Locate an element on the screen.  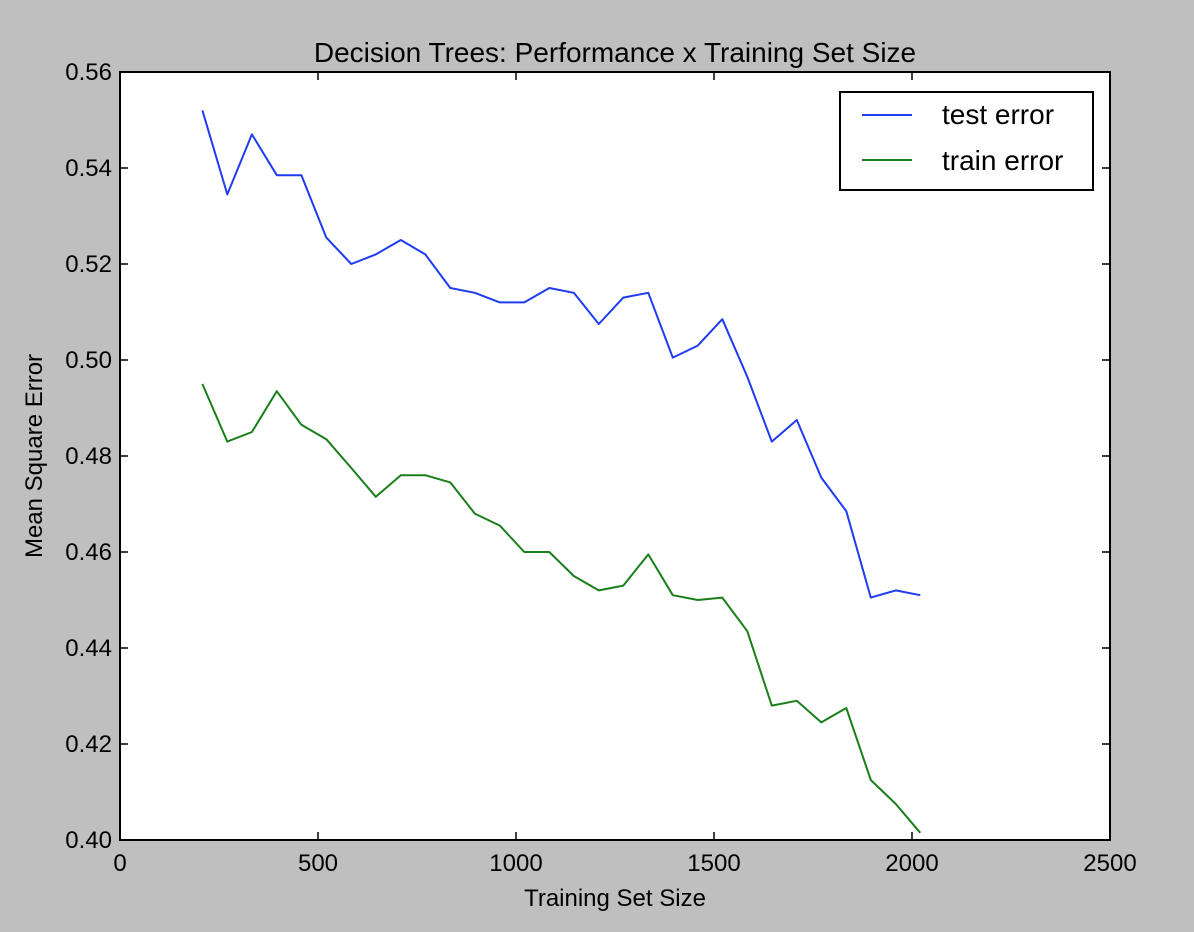
x-tick-label: 2500 is located at coordinates (1109, 863).